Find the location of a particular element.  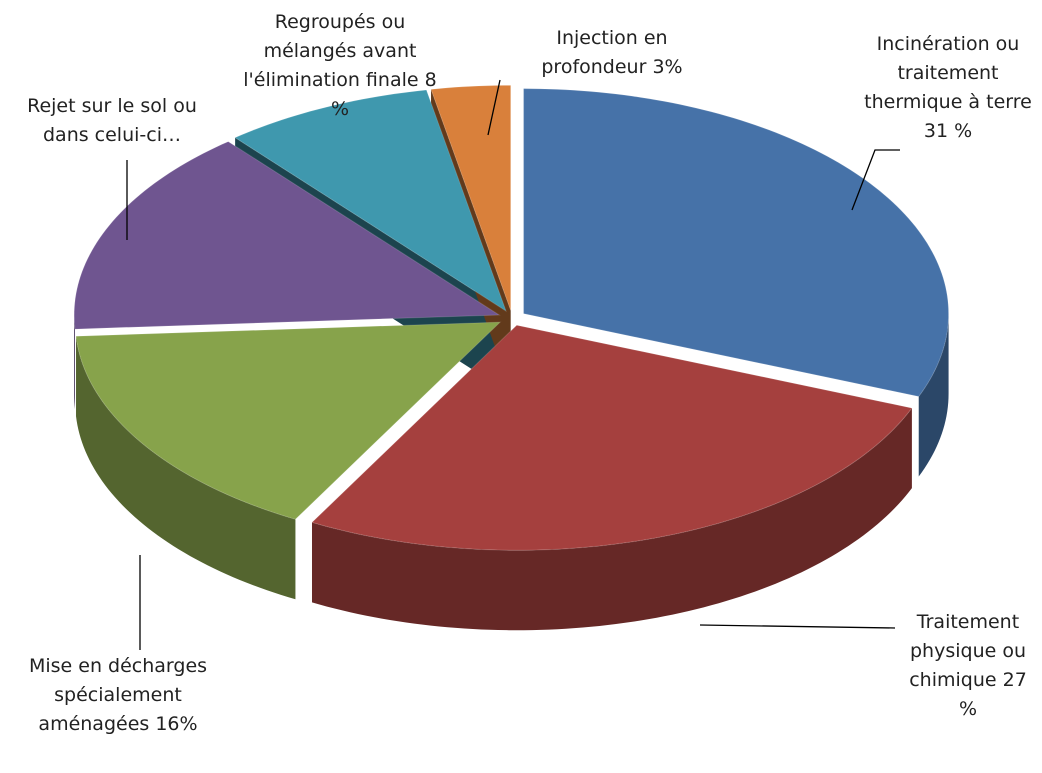

value-label: 27 % is located at coordinates (992, 694).